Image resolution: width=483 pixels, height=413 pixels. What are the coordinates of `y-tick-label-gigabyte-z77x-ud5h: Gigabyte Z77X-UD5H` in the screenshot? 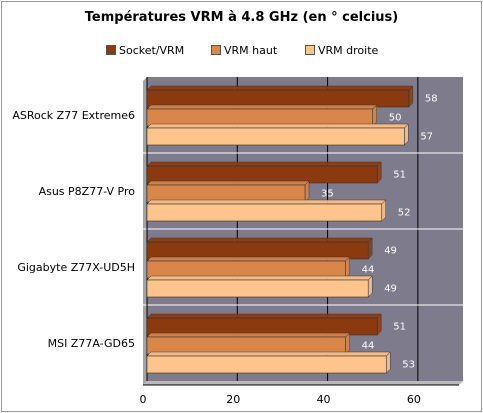 It's located at (76, 267).